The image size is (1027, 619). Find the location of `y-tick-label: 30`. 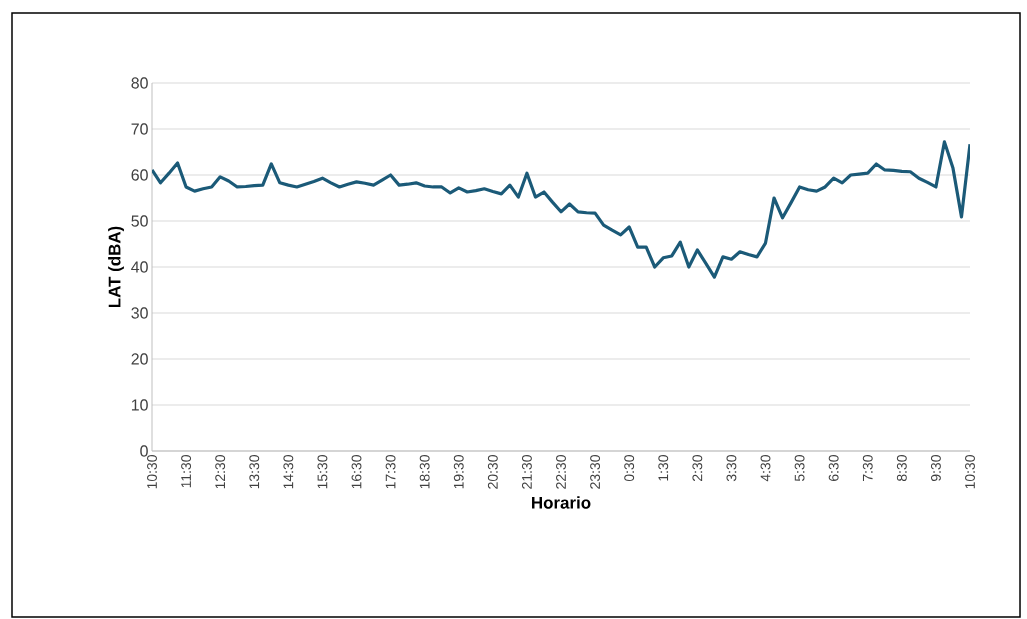

y-tick-label: 30 is located at coordinates (139, 313).